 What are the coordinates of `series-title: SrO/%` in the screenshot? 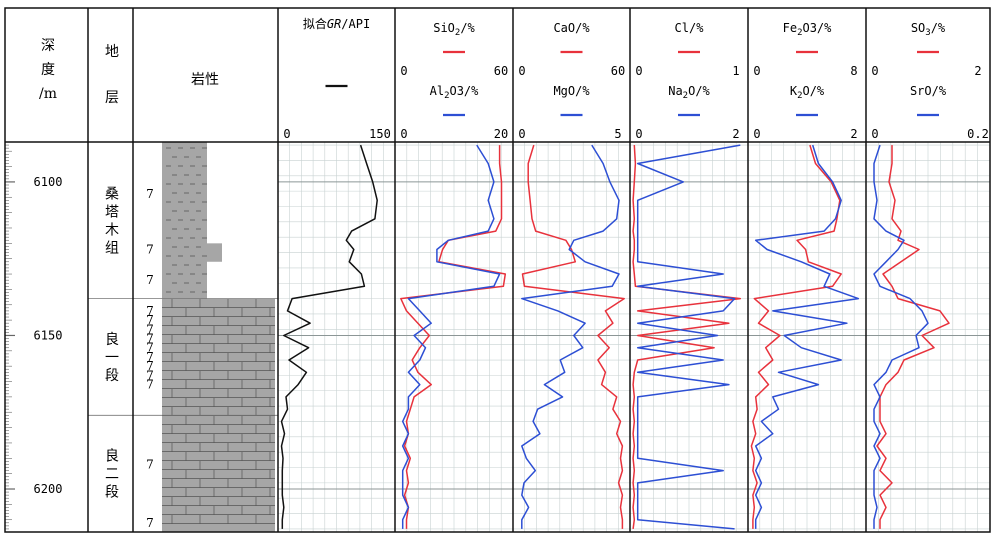 It's located at (928, 91).